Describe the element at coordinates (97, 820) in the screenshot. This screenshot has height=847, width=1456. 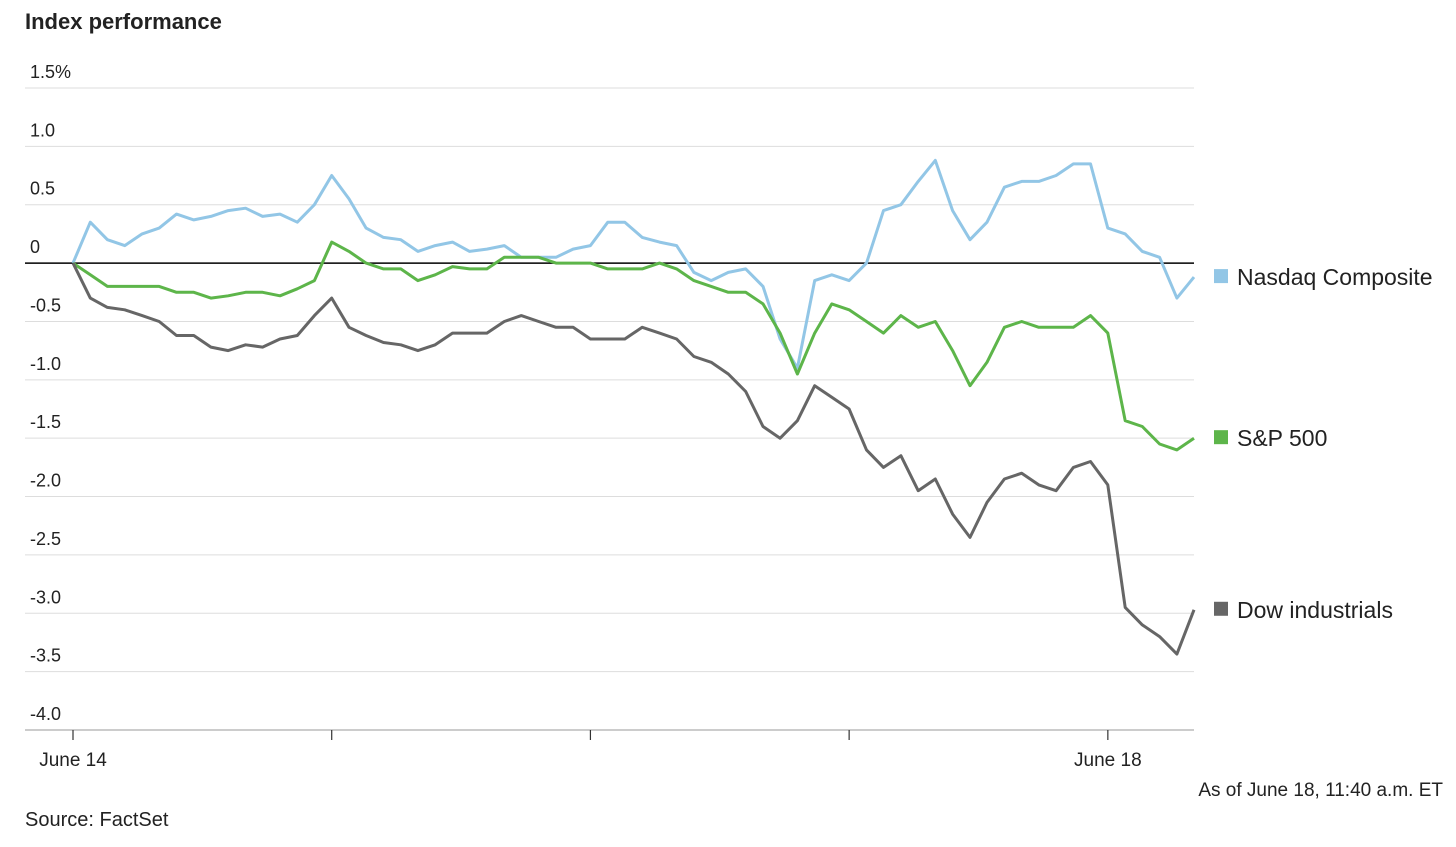
I see `source: Source: FactSet` at that location.